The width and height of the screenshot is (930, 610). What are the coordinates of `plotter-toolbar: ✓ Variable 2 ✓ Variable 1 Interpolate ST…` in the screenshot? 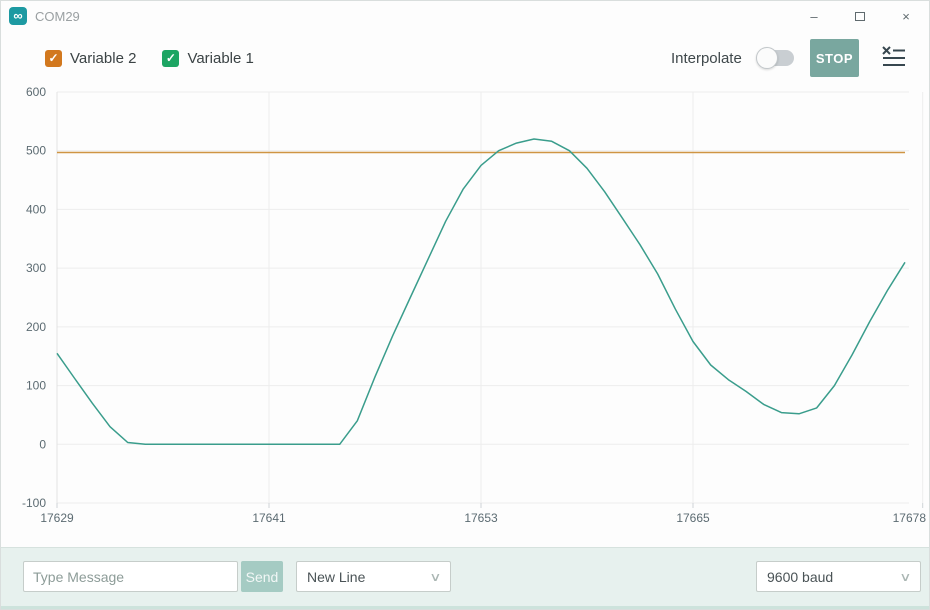 It's located at (465, 58).